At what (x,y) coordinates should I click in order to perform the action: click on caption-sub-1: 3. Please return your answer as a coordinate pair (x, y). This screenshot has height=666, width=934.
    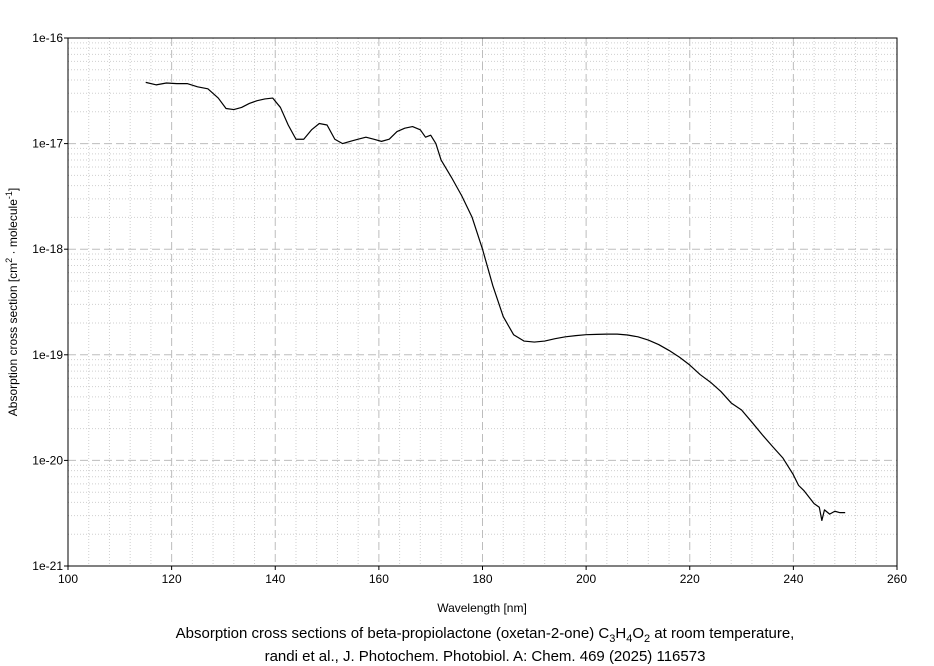
    Looking at the image, I should click on (612, 639).